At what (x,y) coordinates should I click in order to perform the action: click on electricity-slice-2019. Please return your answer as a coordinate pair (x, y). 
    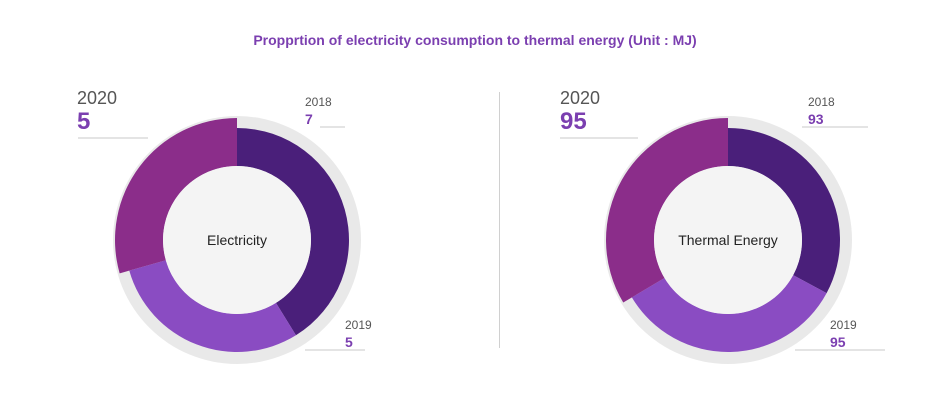
    Looking at the image, I should click on (212, 306).